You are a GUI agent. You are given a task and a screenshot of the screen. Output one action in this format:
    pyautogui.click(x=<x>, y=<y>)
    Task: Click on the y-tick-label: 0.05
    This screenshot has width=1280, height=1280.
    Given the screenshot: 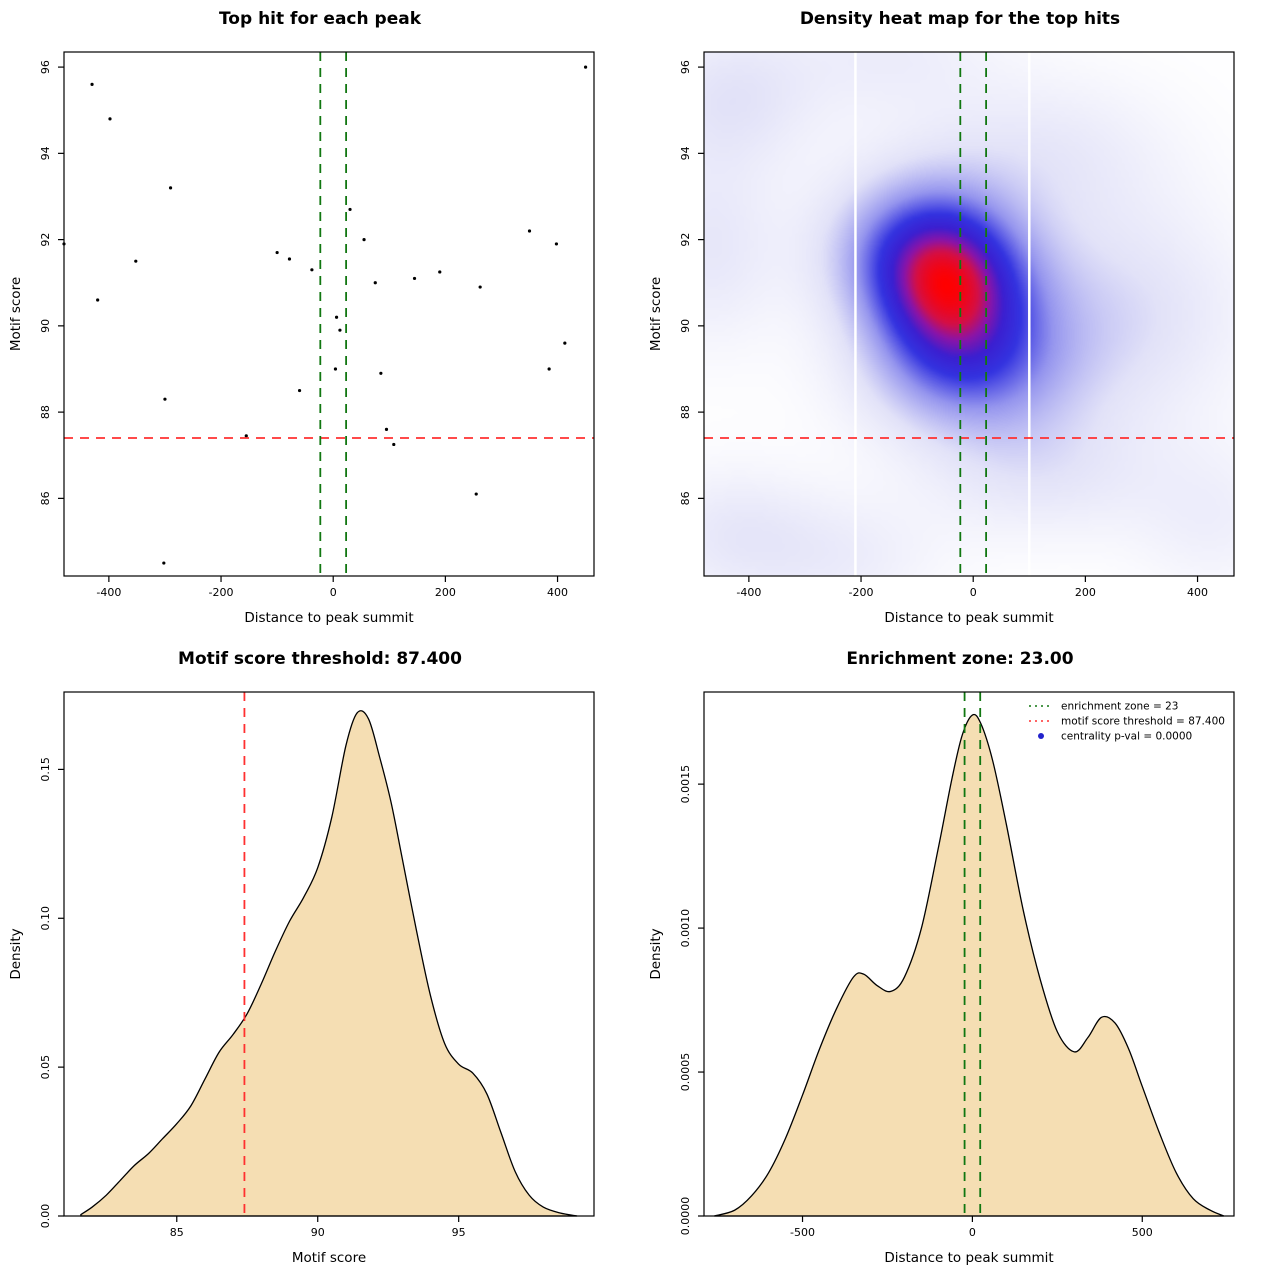 What is the action you would take?
    pyautogui.click(x=45, y=1067)
    